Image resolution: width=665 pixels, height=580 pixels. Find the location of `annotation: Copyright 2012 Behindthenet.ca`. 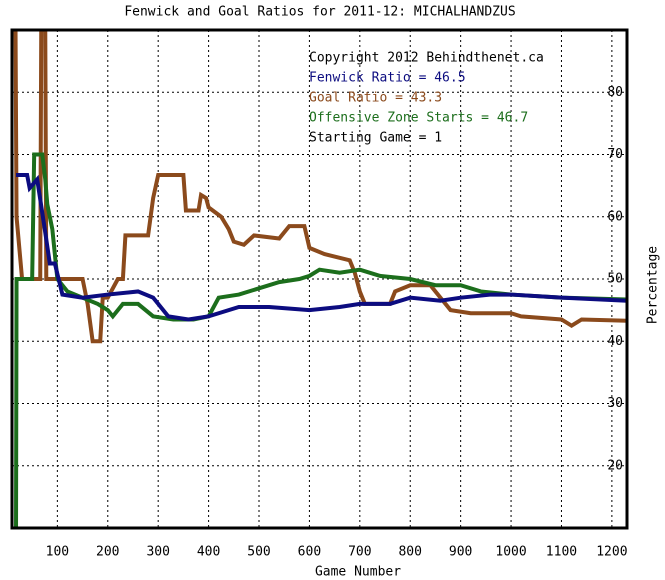

annotation: Copyright 2012 Behindthenet.ca is located at coordinates (426, 58).